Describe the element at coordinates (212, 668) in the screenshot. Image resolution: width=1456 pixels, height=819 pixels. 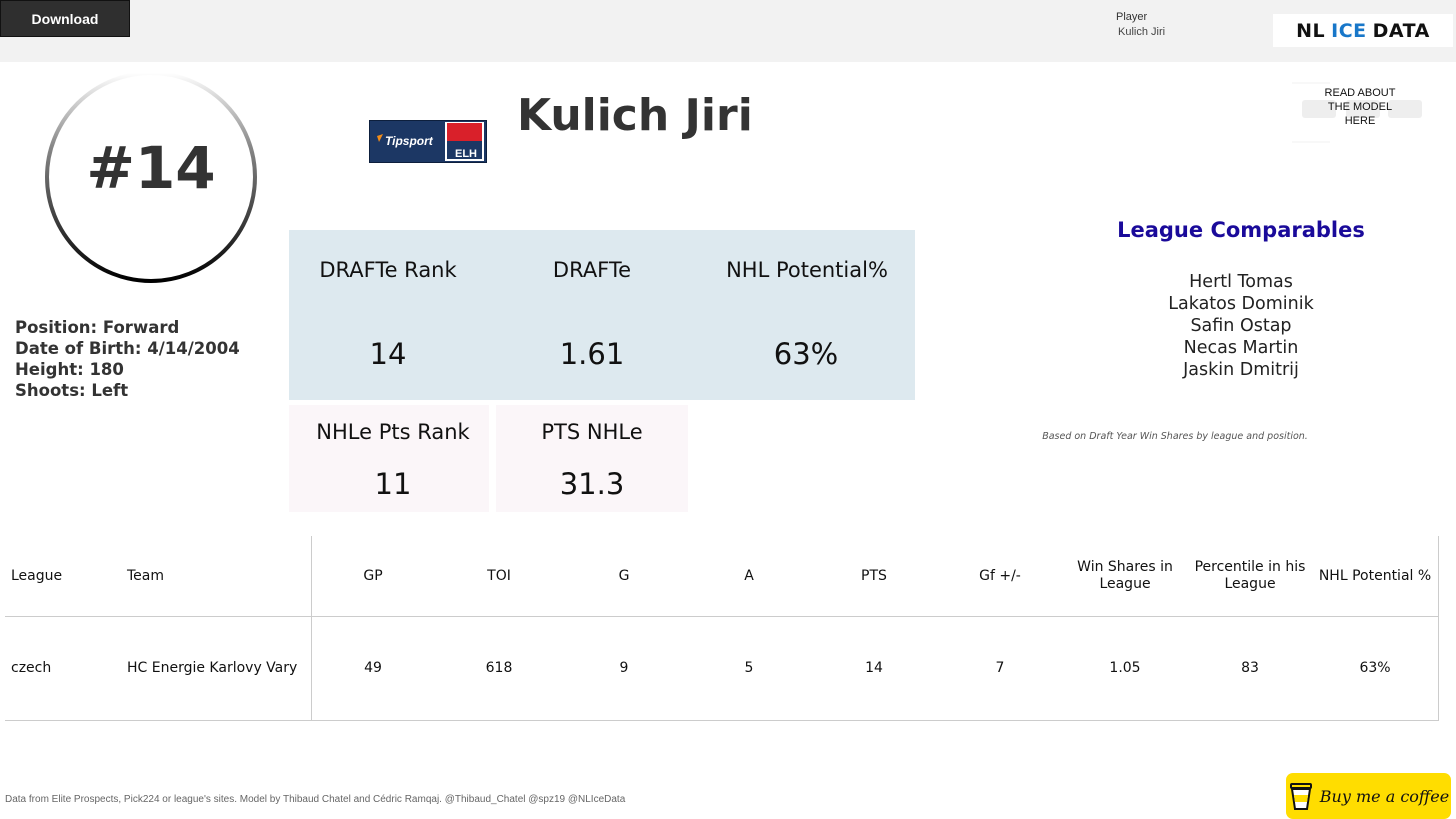
I see `table-cell-team: HC Energie Karlovy Vary` at that location.